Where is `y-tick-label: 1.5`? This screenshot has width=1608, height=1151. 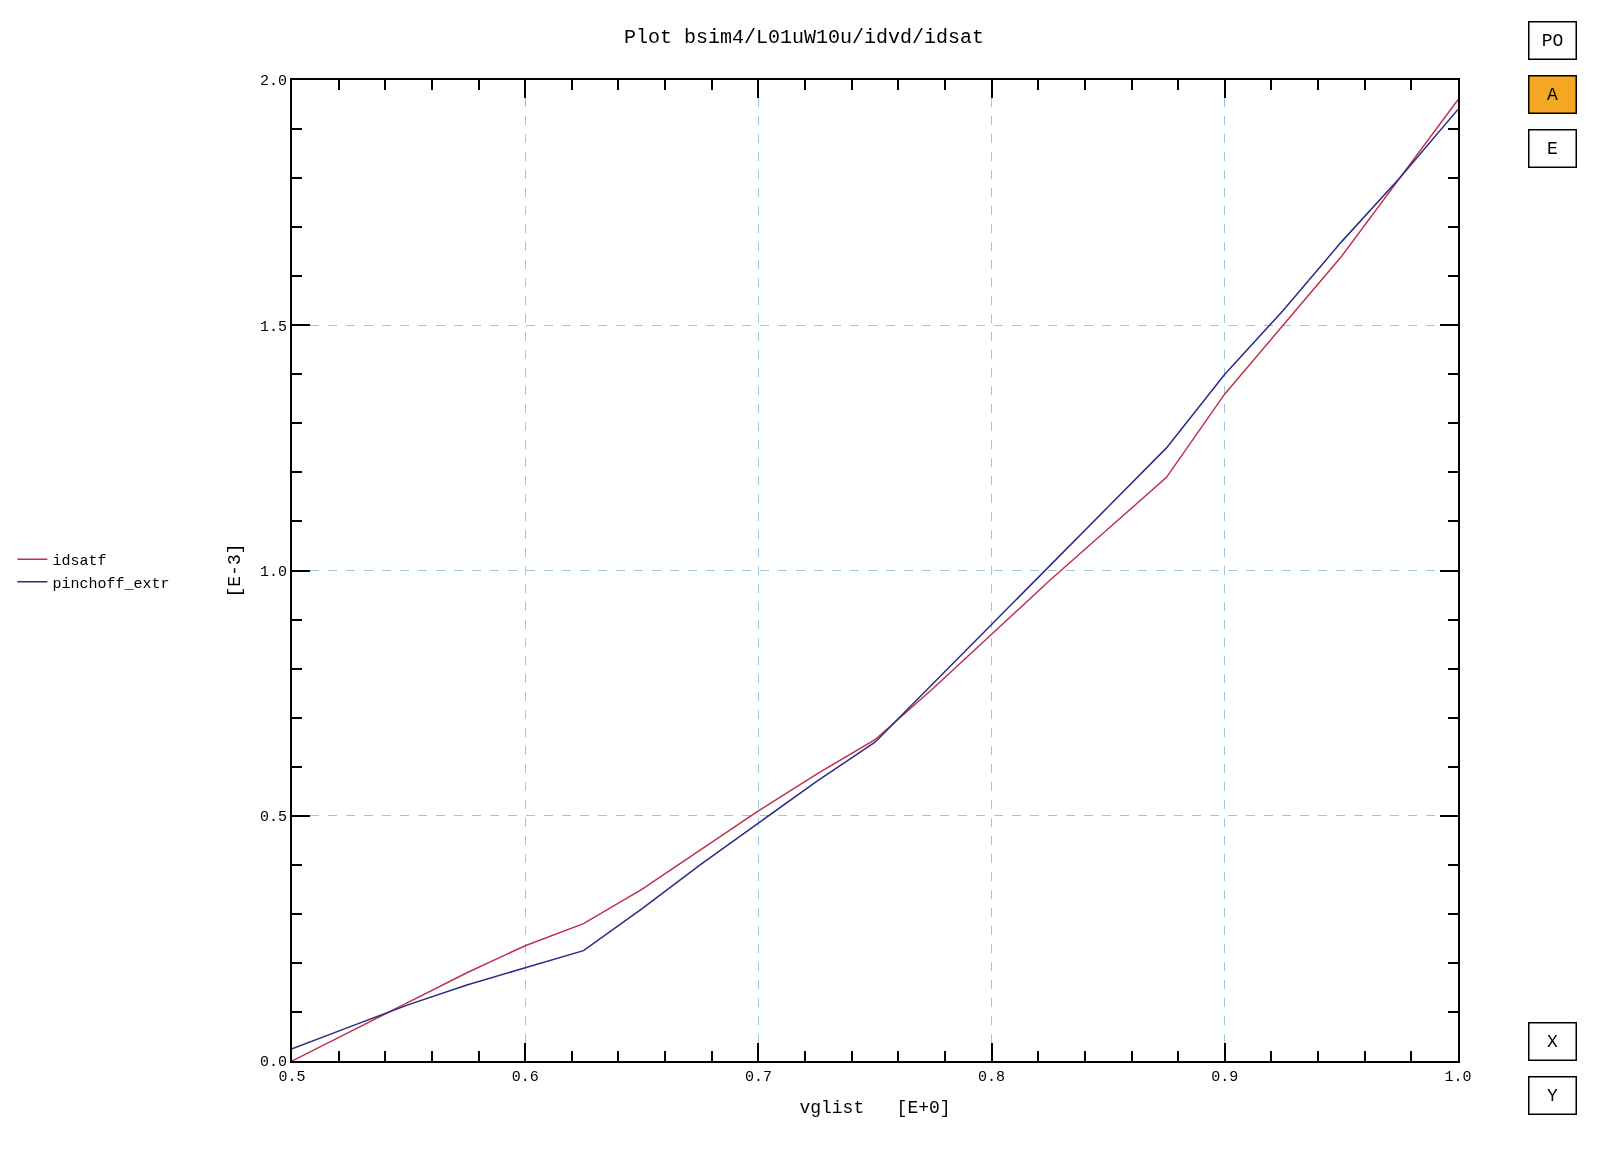
y-tick-label: 1.5 is located at coordinates (273, 327).